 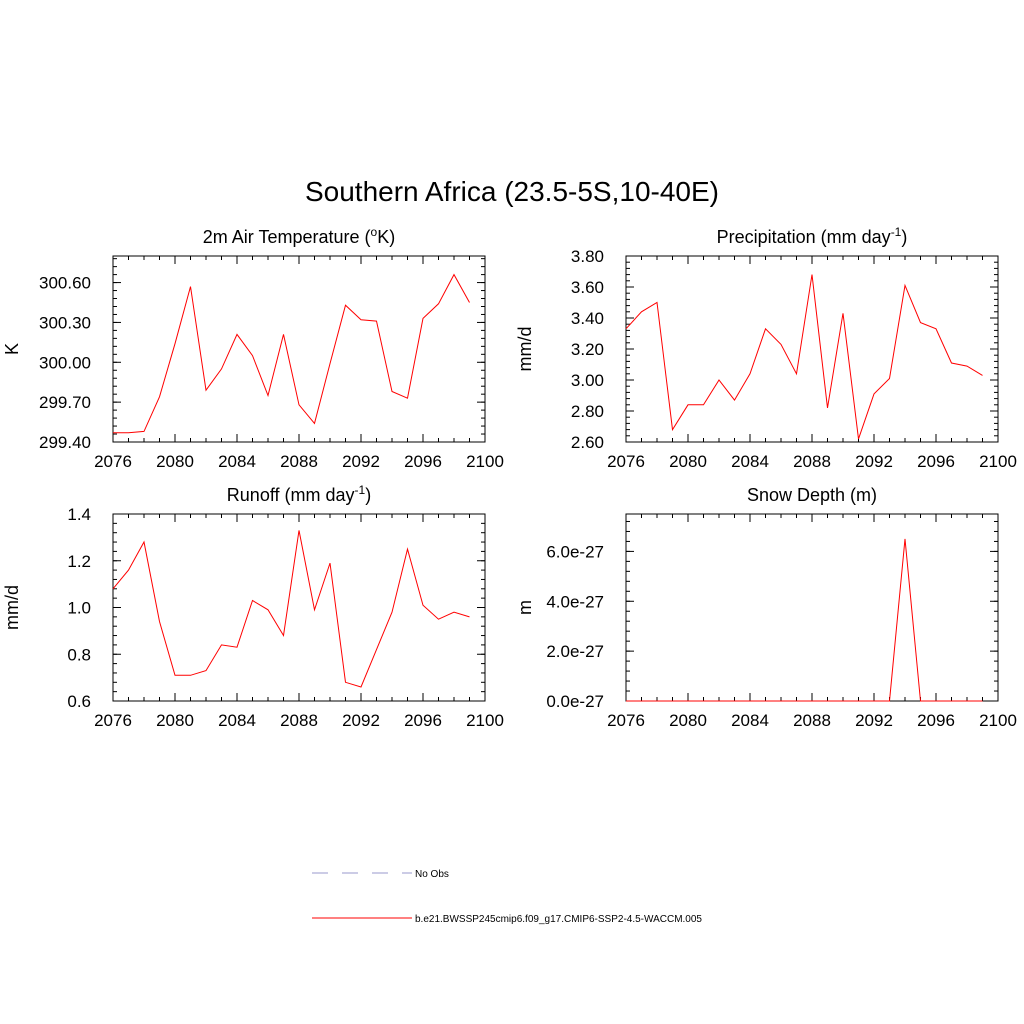 I want to click on panel-title-text: Snow Depth (m), so click(x=812, y=495).